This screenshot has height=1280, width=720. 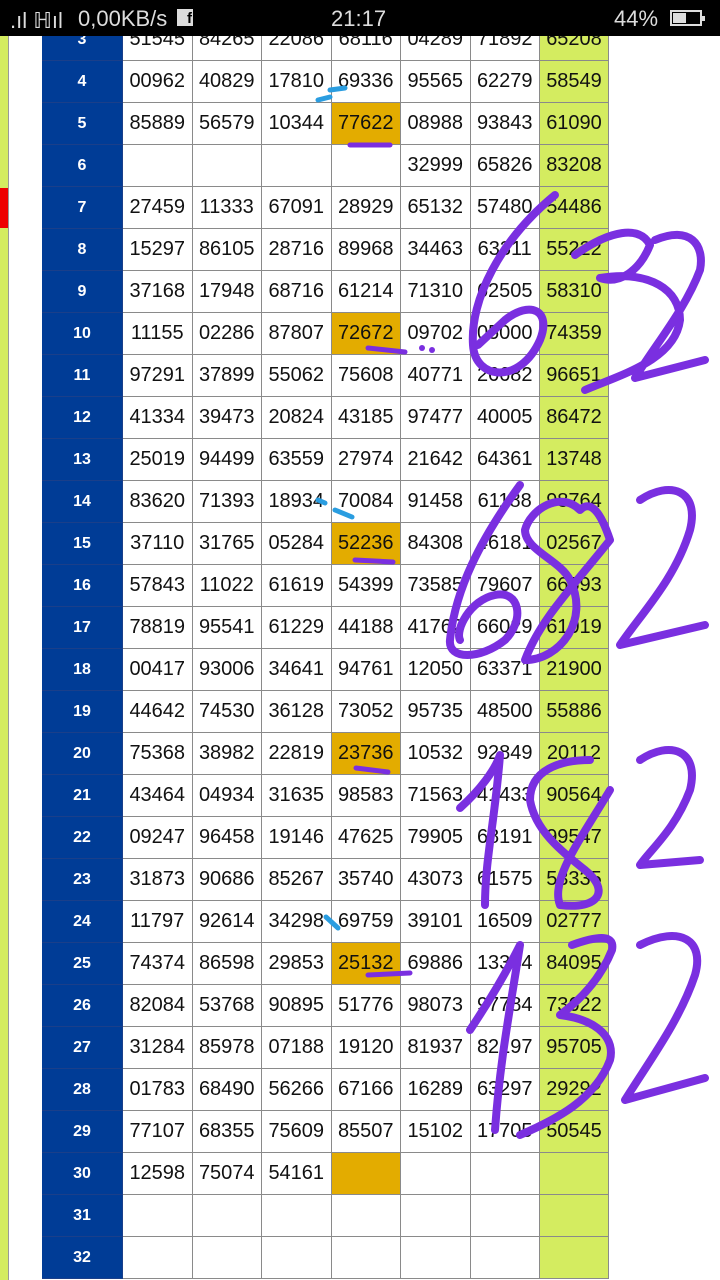 I want to click on table-cell: 48500, so click(x=505, y=712).